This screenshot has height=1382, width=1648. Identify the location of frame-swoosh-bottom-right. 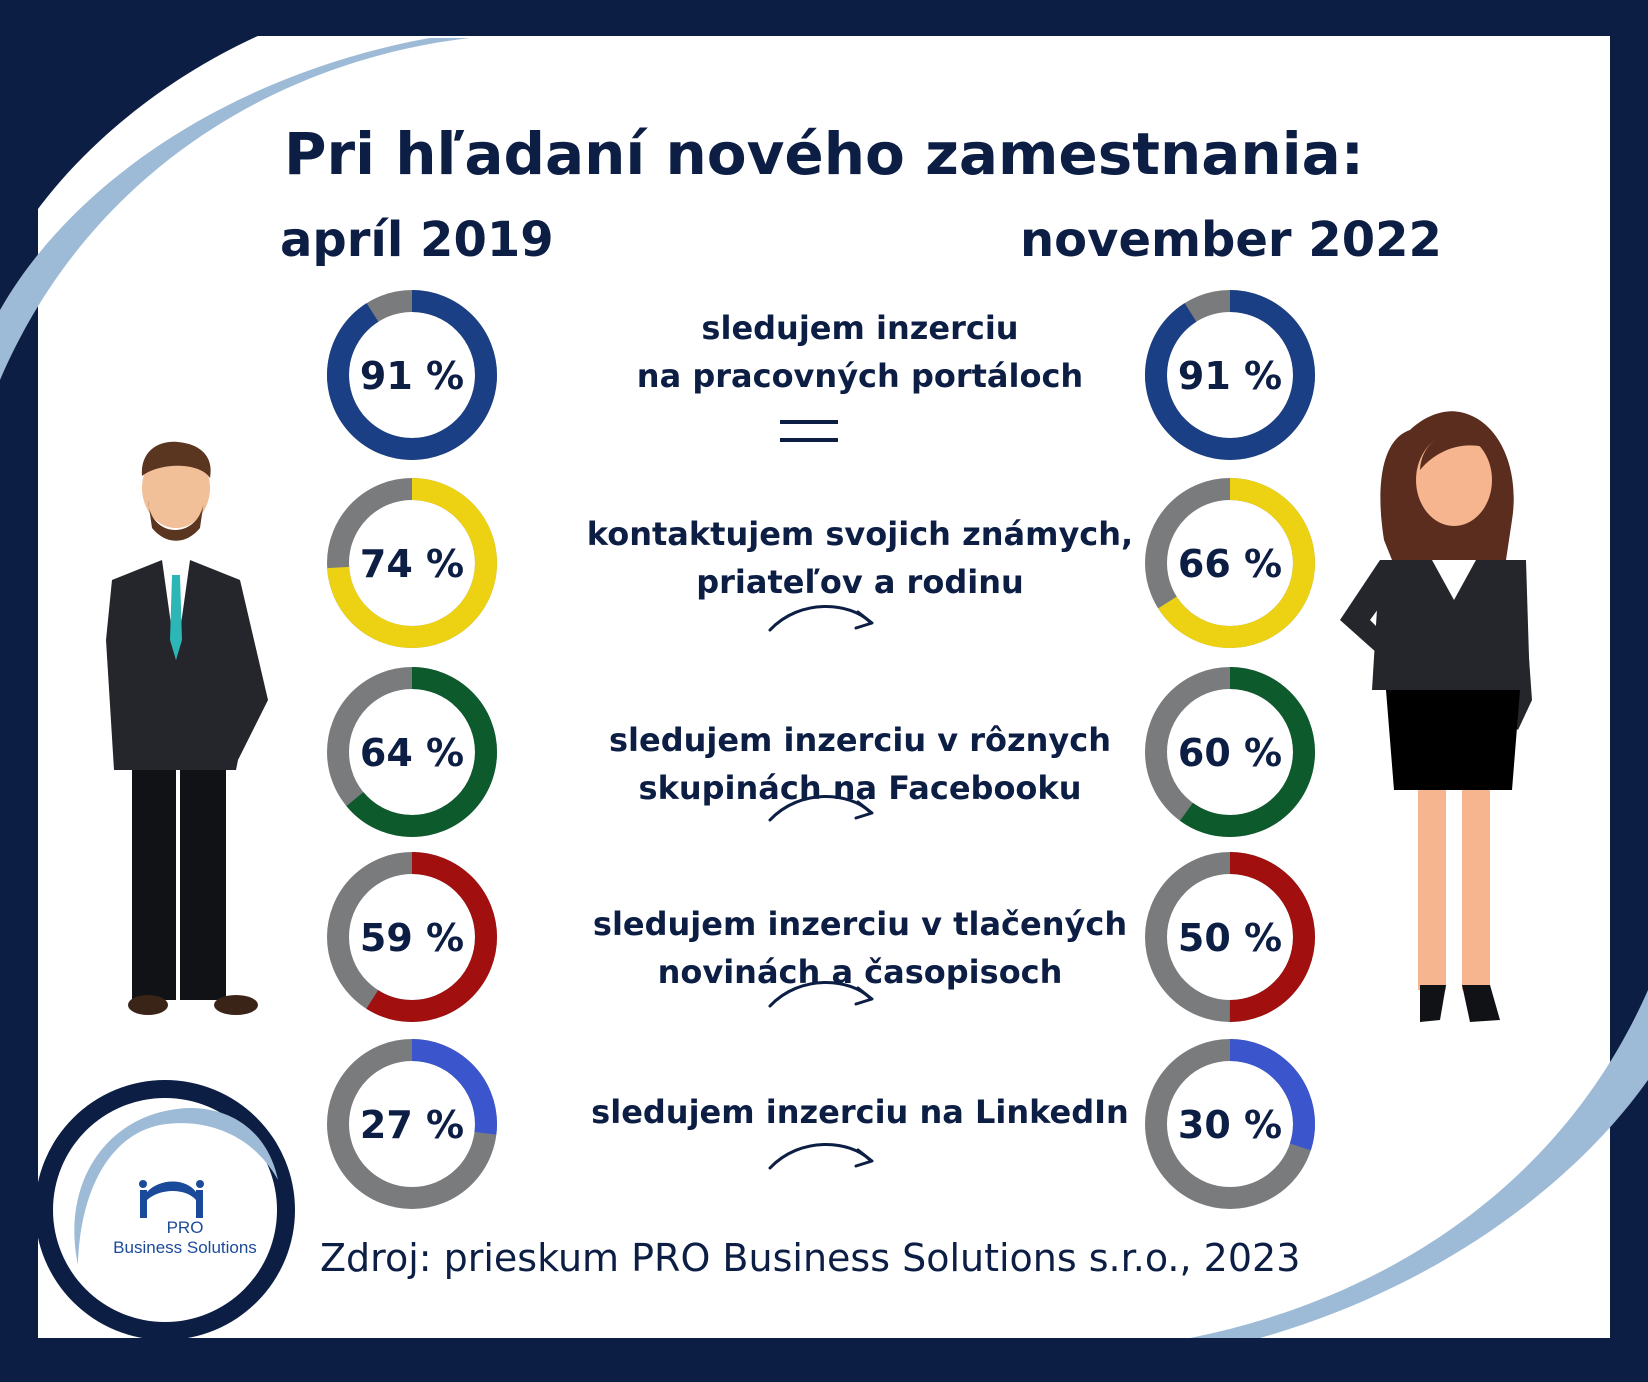
(1419, 1164).